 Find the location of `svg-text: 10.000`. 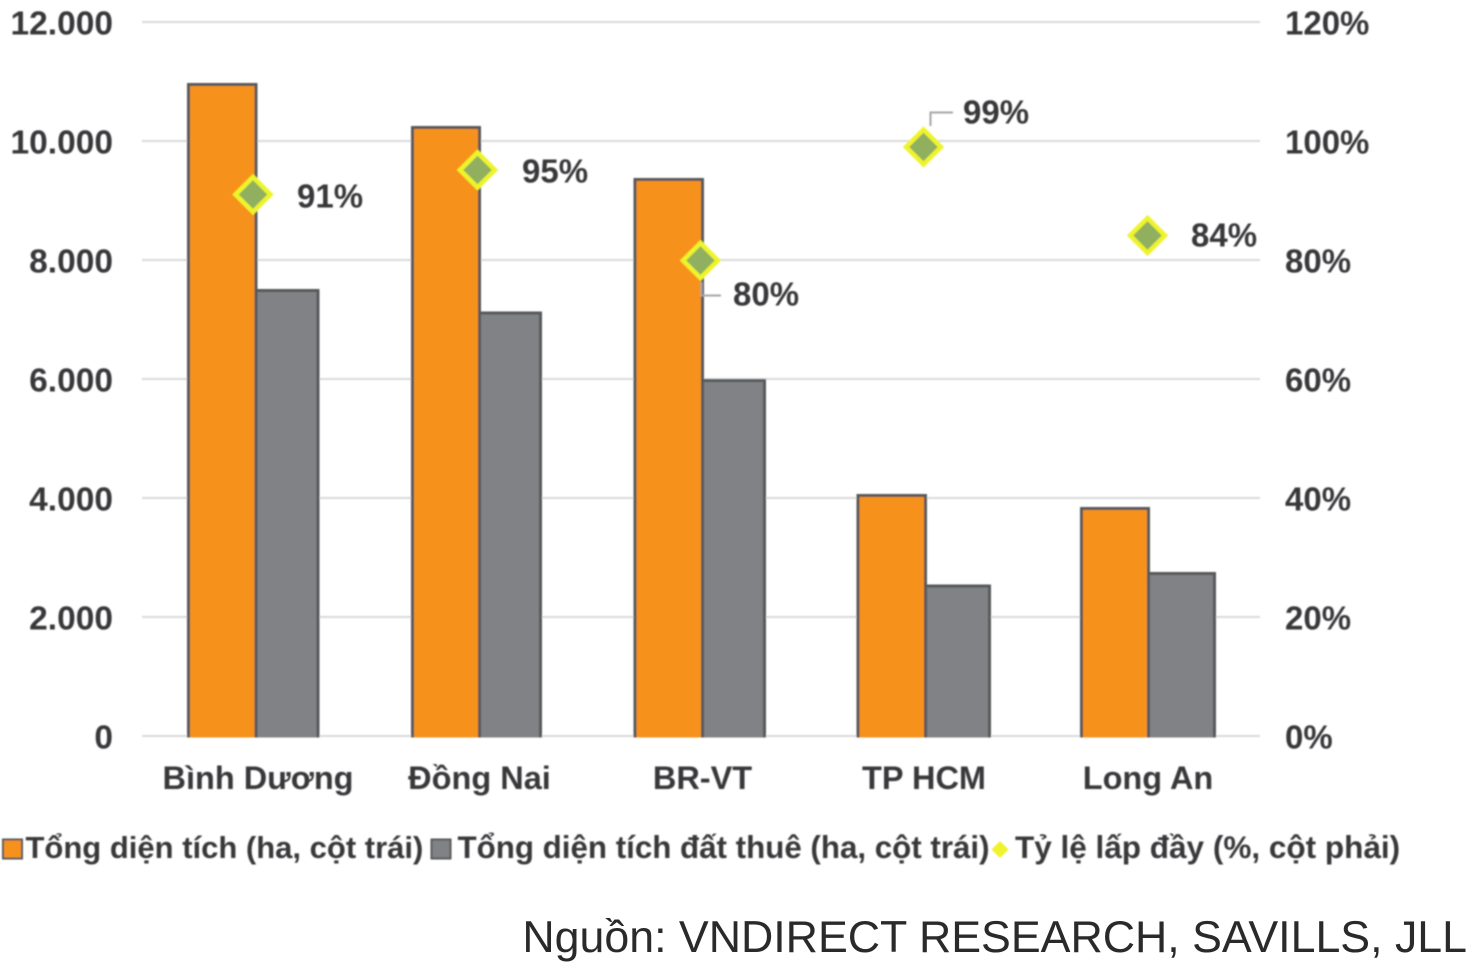

svg-text: 10.000 is located at coordinates (62, 142).